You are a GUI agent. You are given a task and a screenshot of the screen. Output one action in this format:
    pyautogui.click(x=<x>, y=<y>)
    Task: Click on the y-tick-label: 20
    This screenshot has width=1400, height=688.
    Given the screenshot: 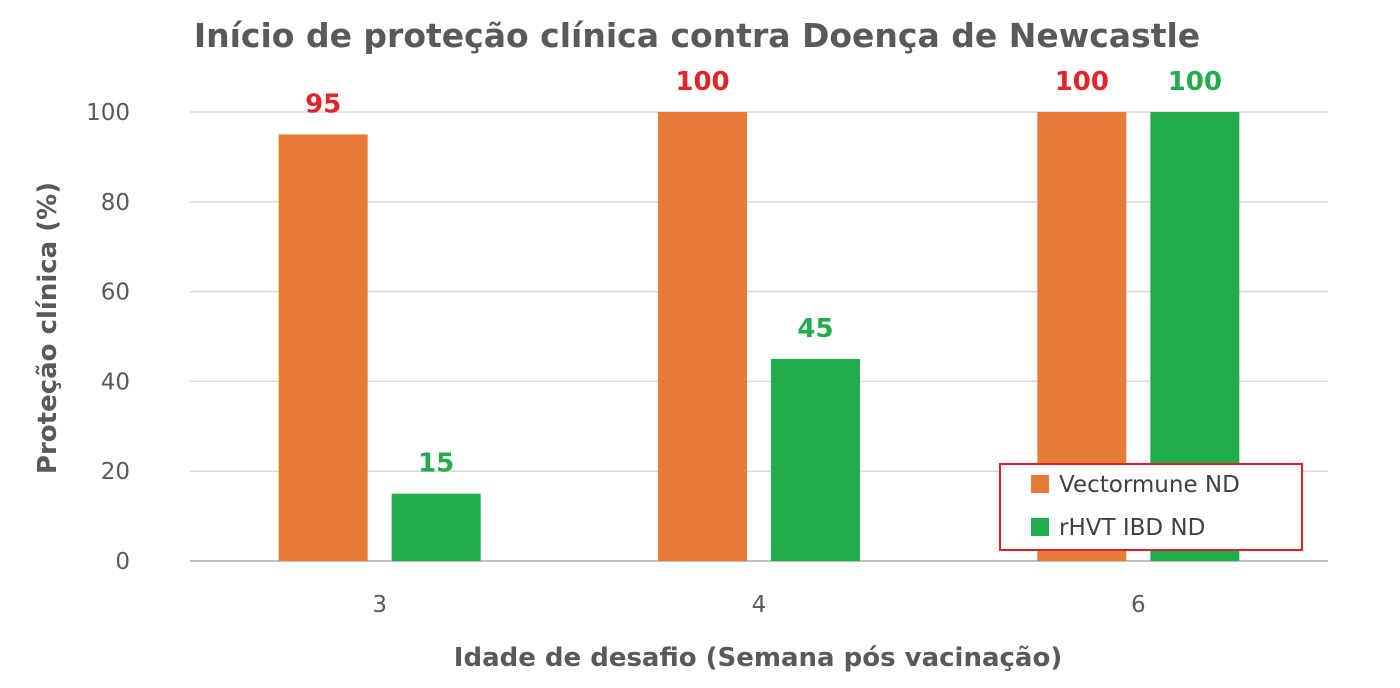 What is the action you would take?
    pyautogui.click(x=115, y=472)
    